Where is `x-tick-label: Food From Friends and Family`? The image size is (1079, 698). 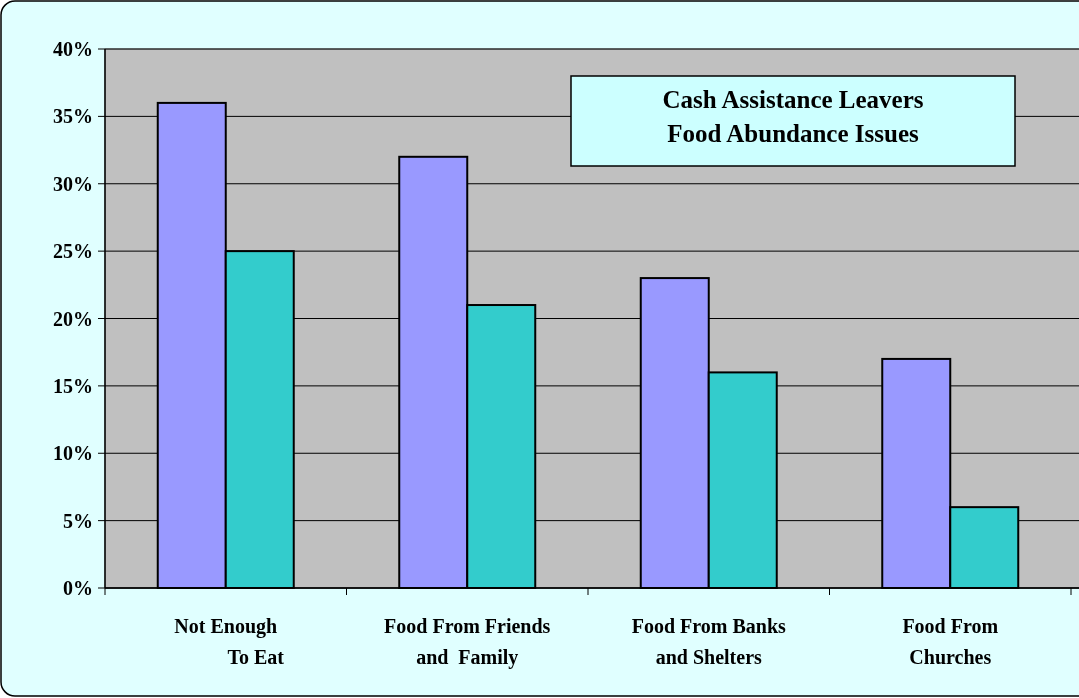 x-tick-label: Food From Friends and Family is located at coordinates (467, 642).